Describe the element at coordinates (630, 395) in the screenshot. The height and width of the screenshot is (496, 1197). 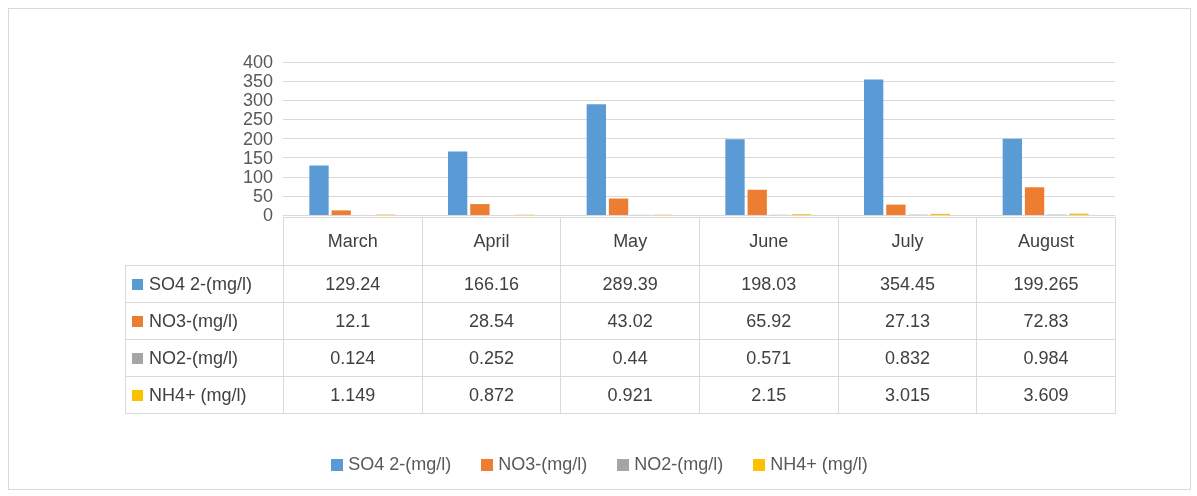
I see `data-label: 0.921` at that location.